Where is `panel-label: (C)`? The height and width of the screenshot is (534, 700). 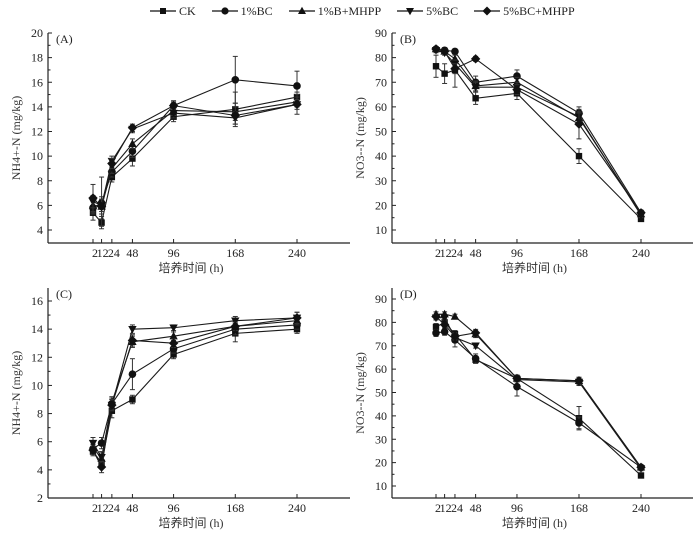 panel-label: (C) is located at coordinates (64, 294).